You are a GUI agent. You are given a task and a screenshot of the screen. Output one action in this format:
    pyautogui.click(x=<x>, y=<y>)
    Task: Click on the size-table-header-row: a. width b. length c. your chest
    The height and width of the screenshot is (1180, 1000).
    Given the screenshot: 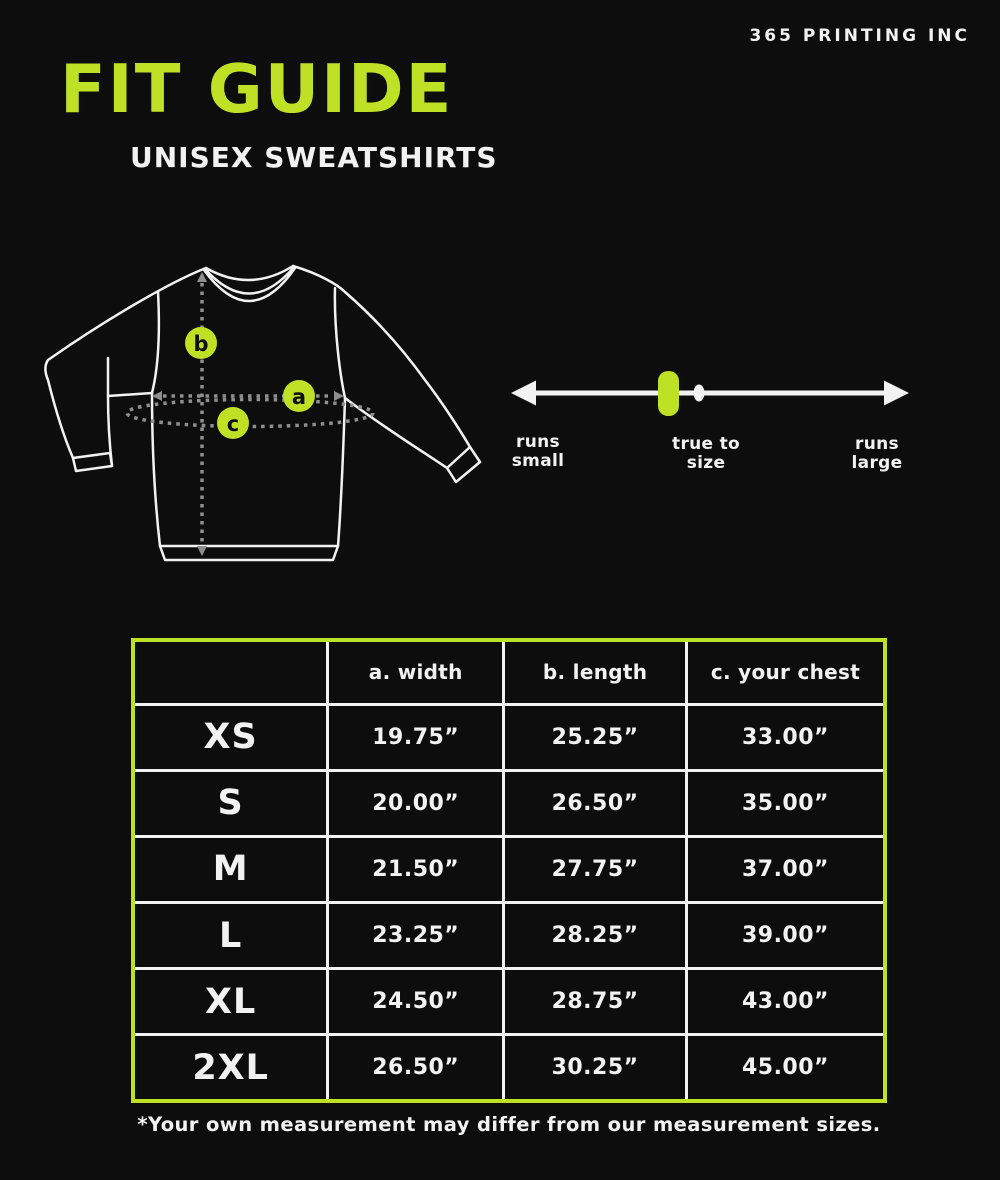 What is the action you would take?
    pyautogui.click(x=509, y=672)
    